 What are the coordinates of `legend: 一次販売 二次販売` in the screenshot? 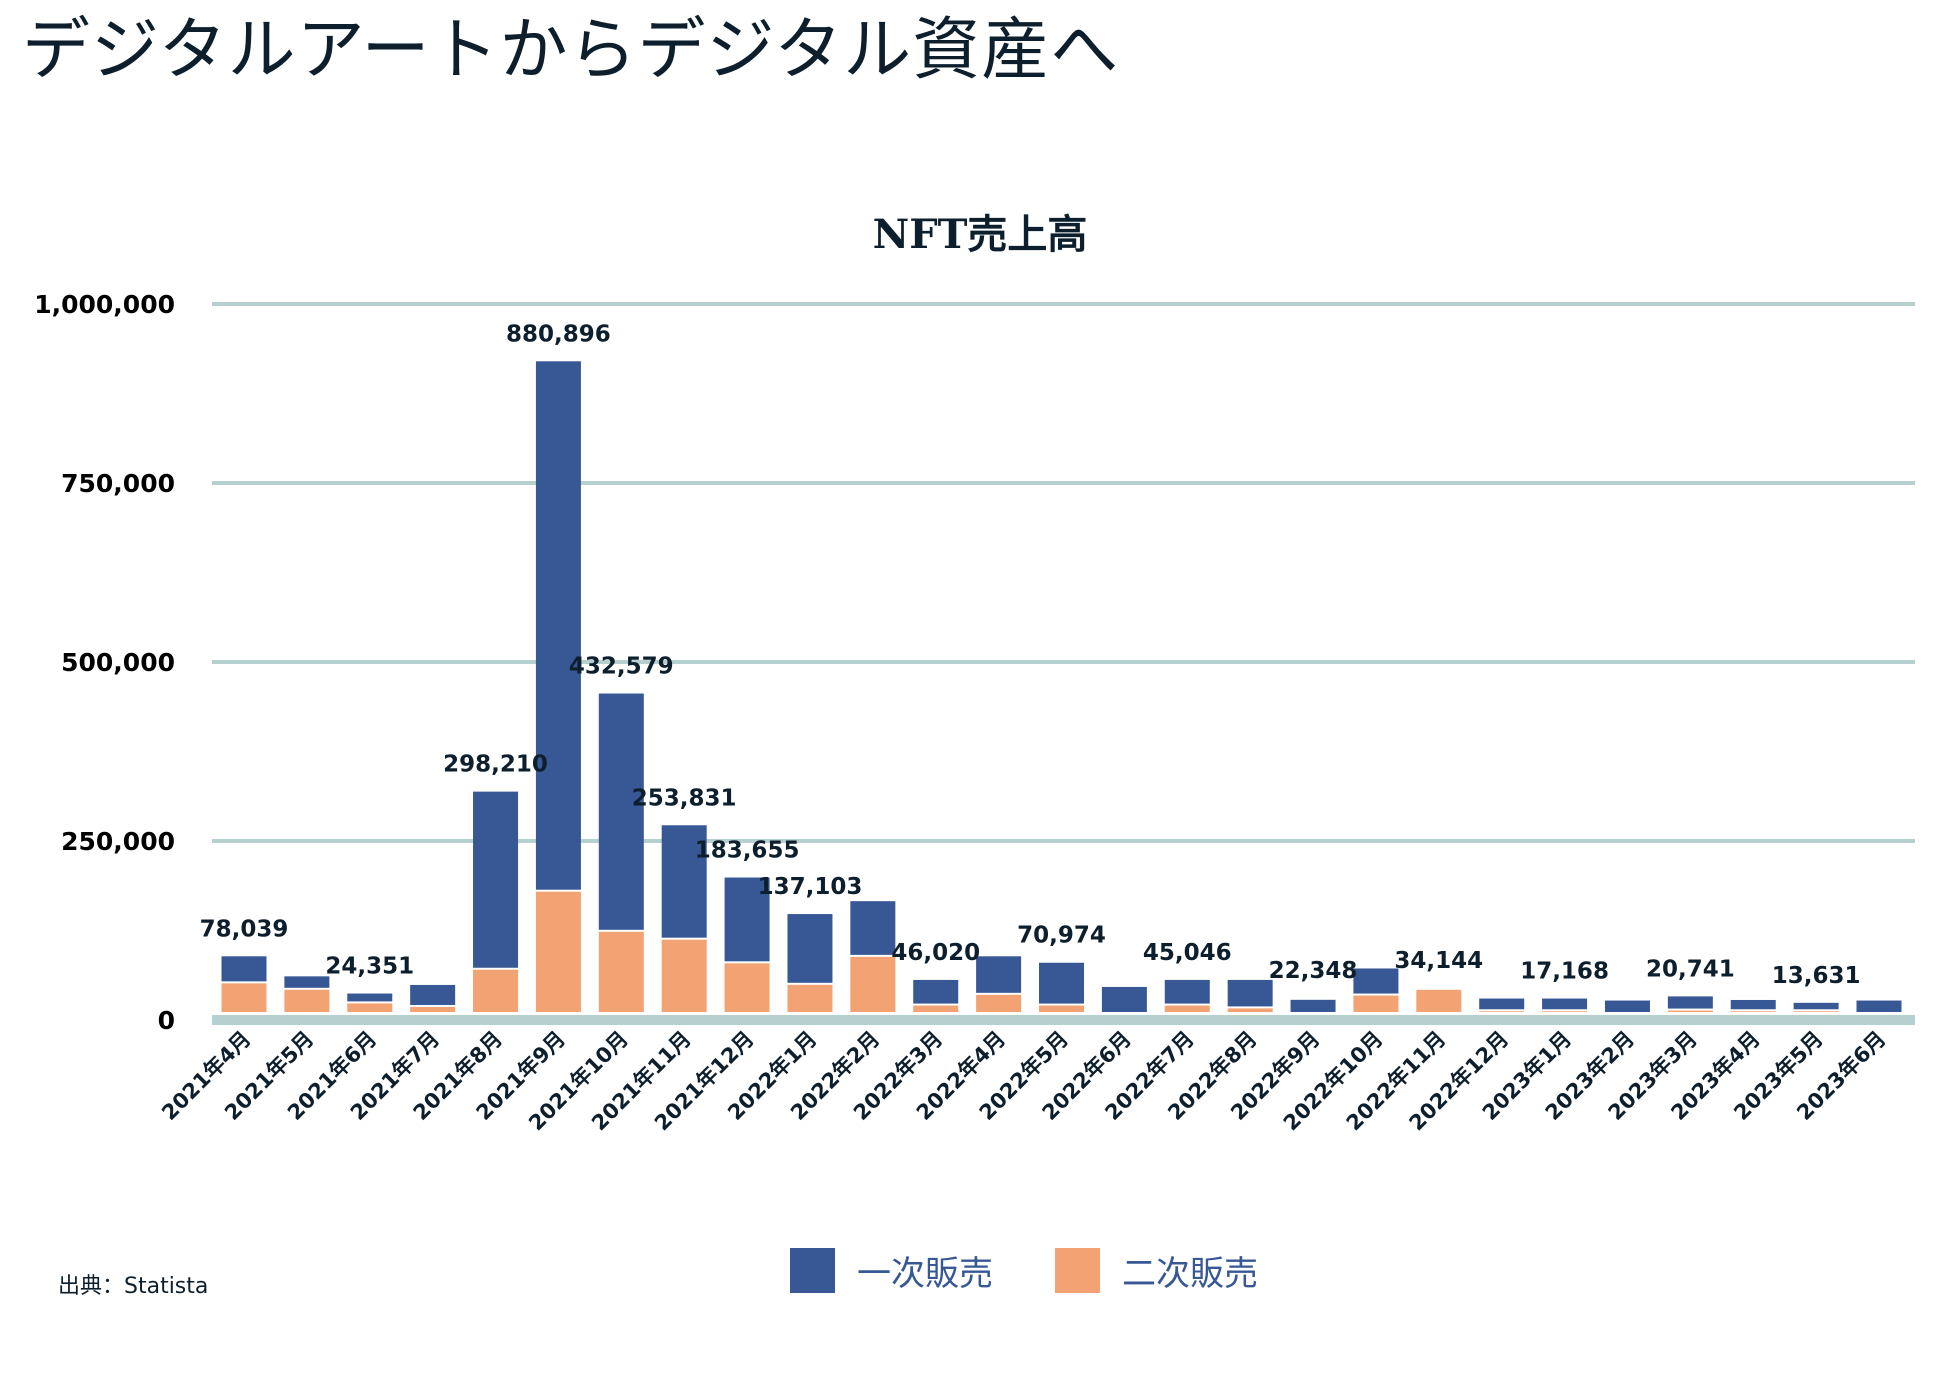 It's located at (1055, 1270).